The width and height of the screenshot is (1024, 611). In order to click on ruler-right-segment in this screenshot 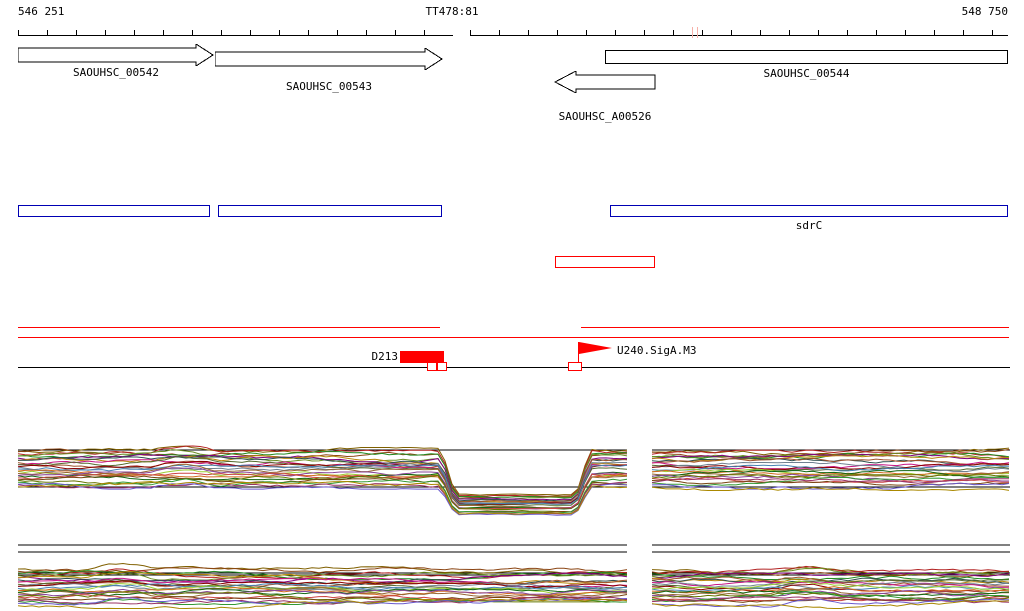, I will do `click(739, 33)`.